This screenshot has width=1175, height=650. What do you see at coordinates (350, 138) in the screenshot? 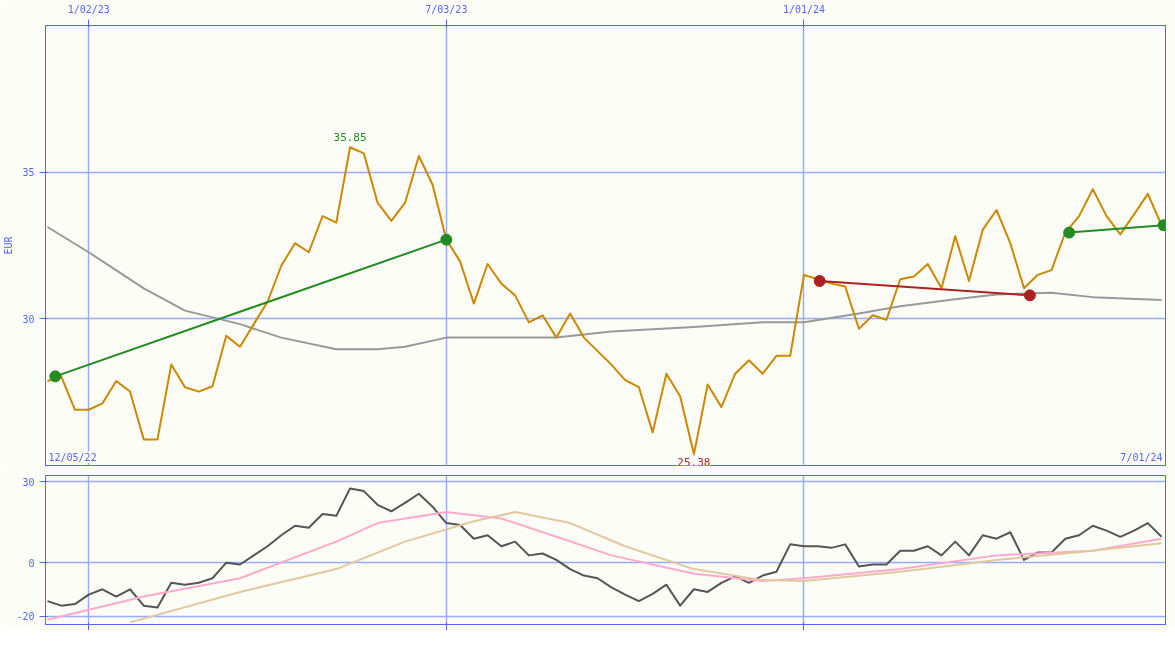
I see `annotation: 35.85` at bounding box center [350, 138].